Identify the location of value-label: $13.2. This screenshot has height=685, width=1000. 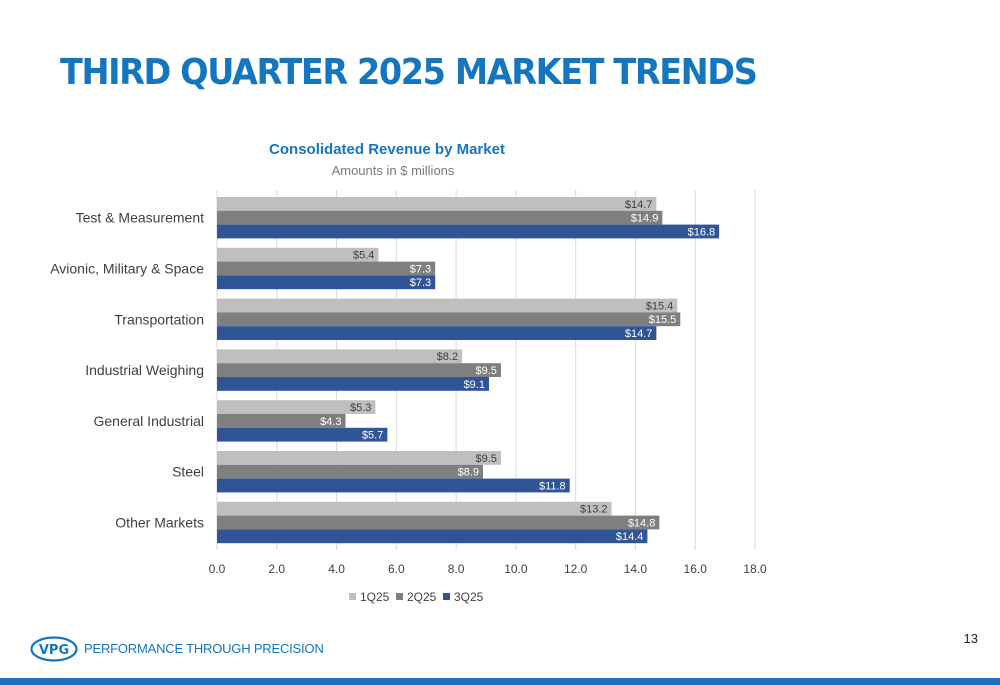
(594, 510).